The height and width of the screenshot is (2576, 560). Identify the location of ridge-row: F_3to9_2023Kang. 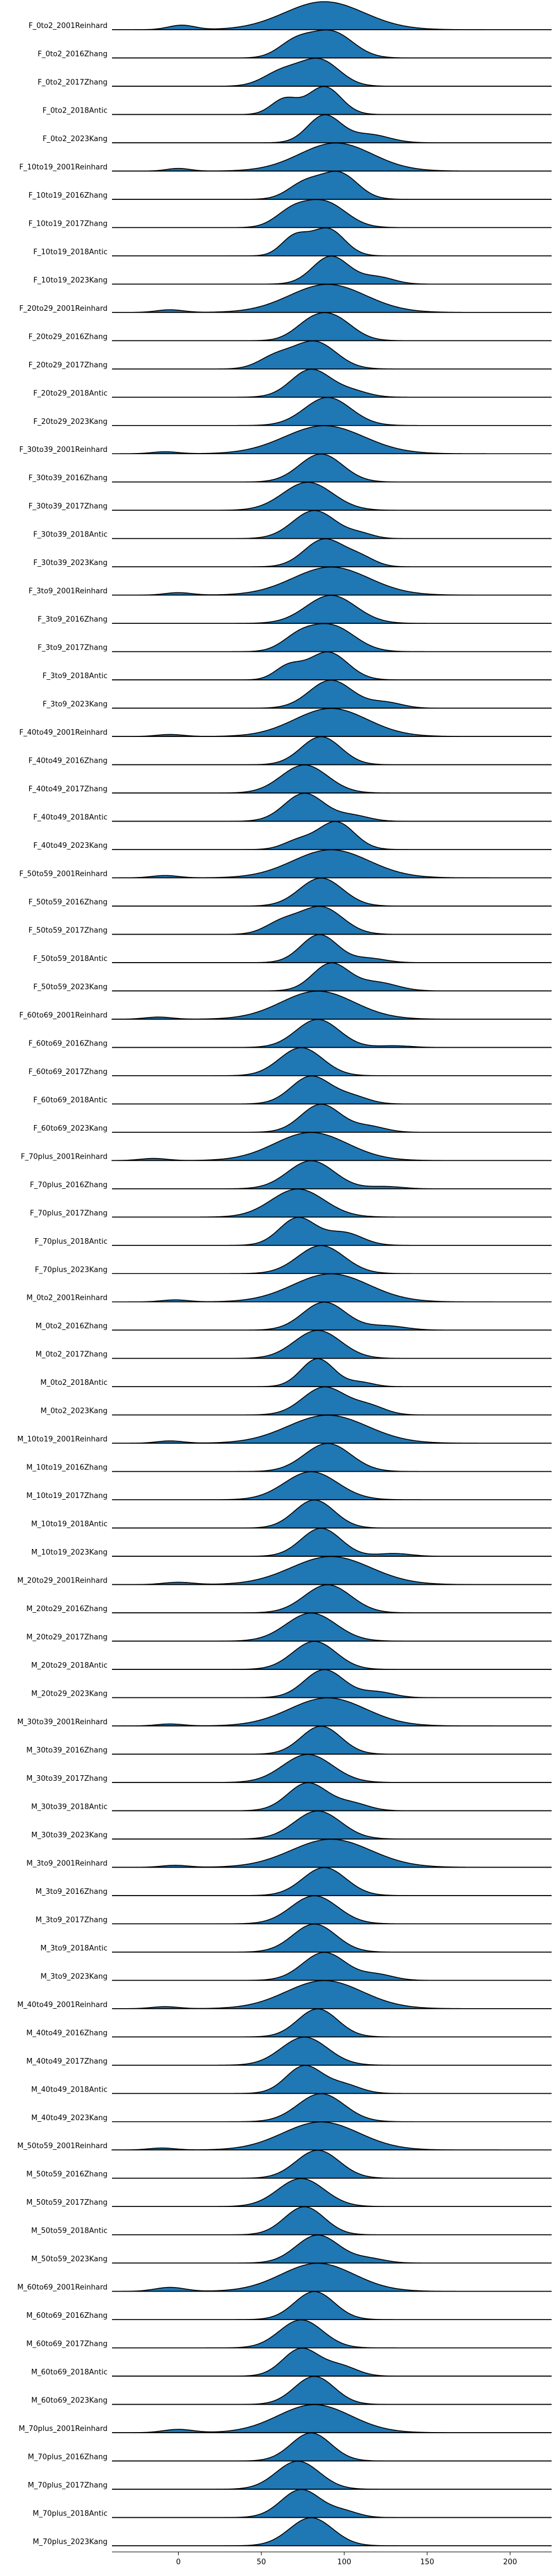
(297, 694).